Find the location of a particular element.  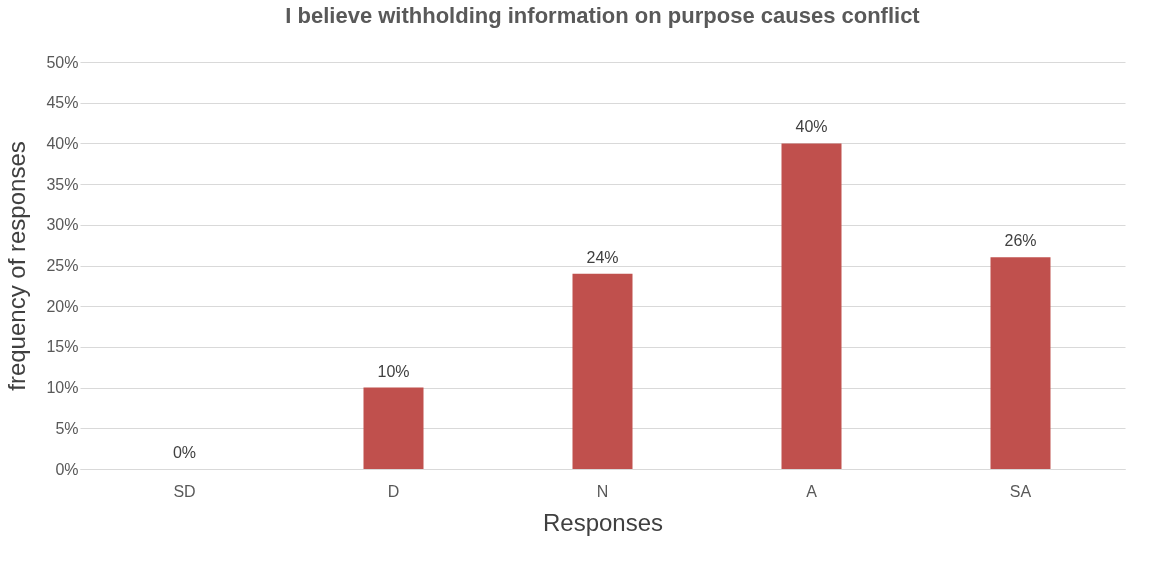

data-label: 10% is located at coordinates (393, 371).